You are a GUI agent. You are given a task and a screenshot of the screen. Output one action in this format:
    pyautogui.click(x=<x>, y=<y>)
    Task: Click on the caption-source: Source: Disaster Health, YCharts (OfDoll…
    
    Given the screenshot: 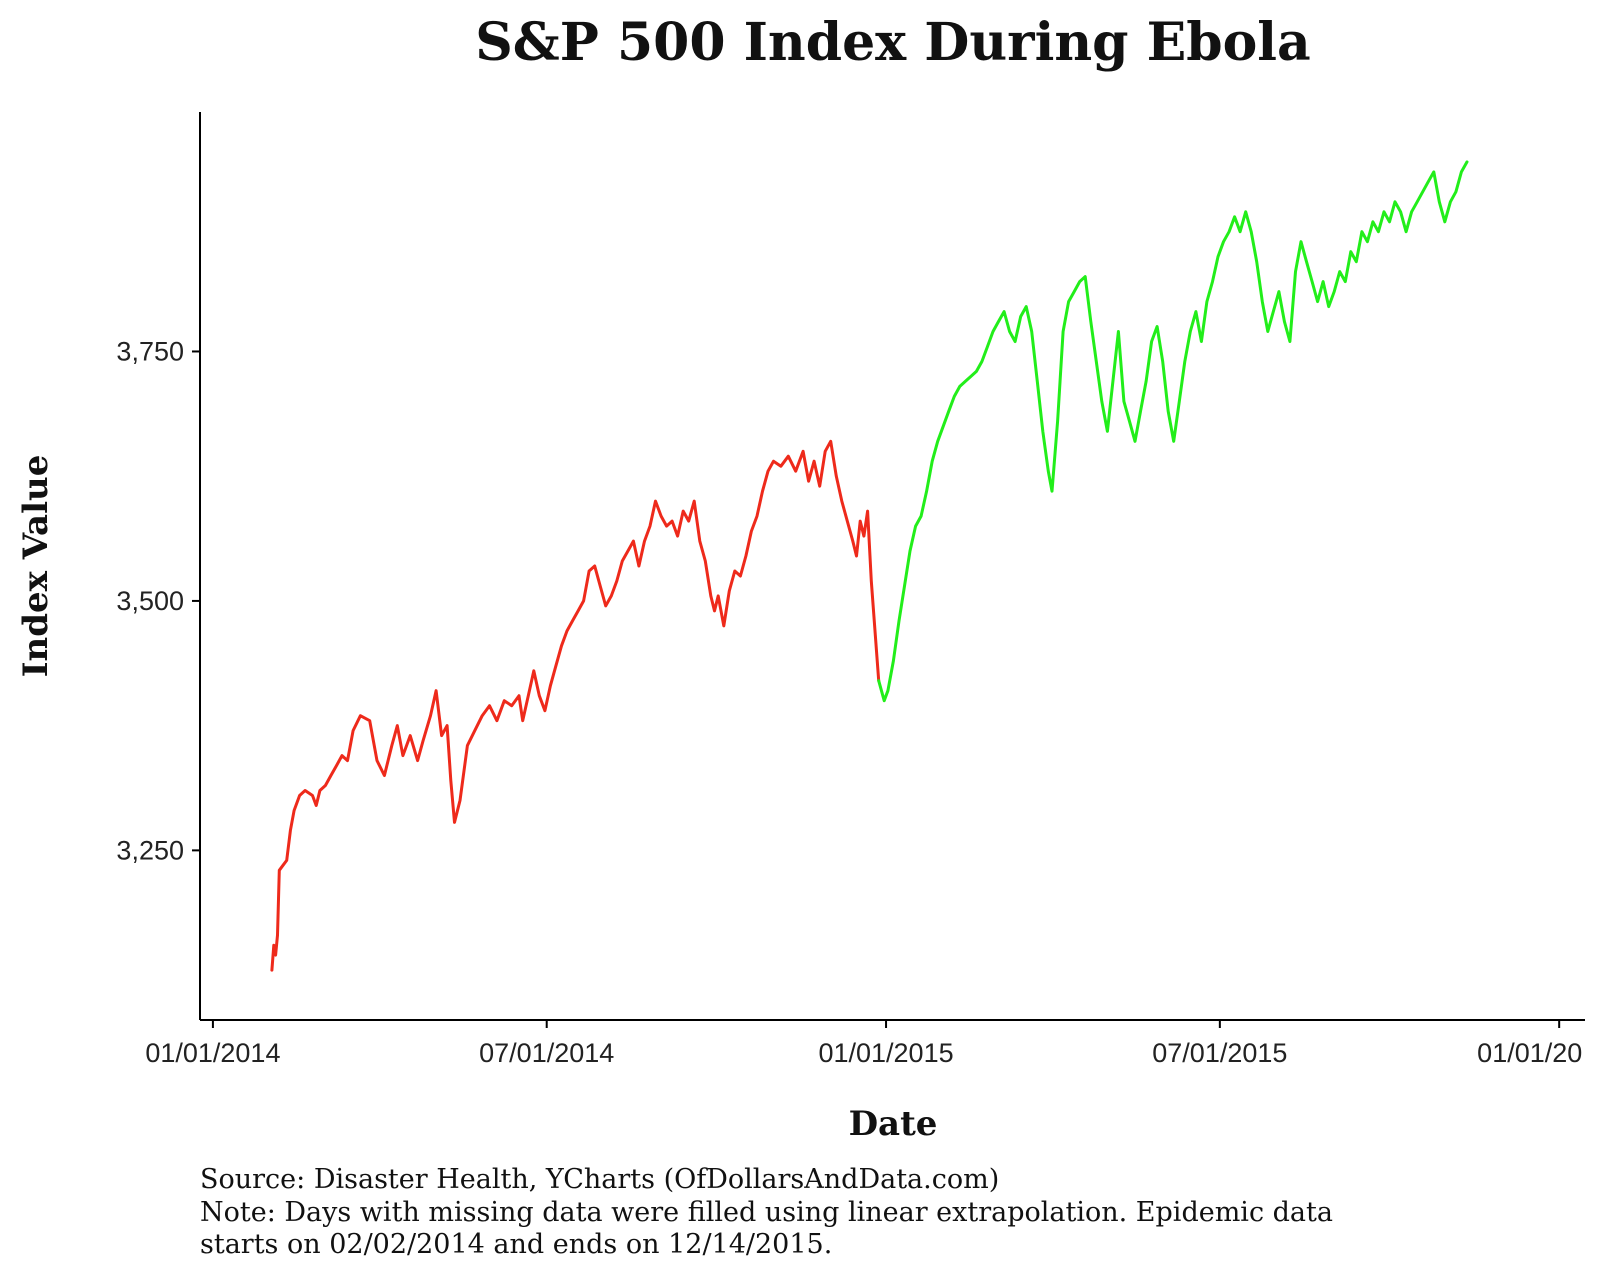 What is the action you would take?
    pyautogui.click(x=599, y=1179)
    